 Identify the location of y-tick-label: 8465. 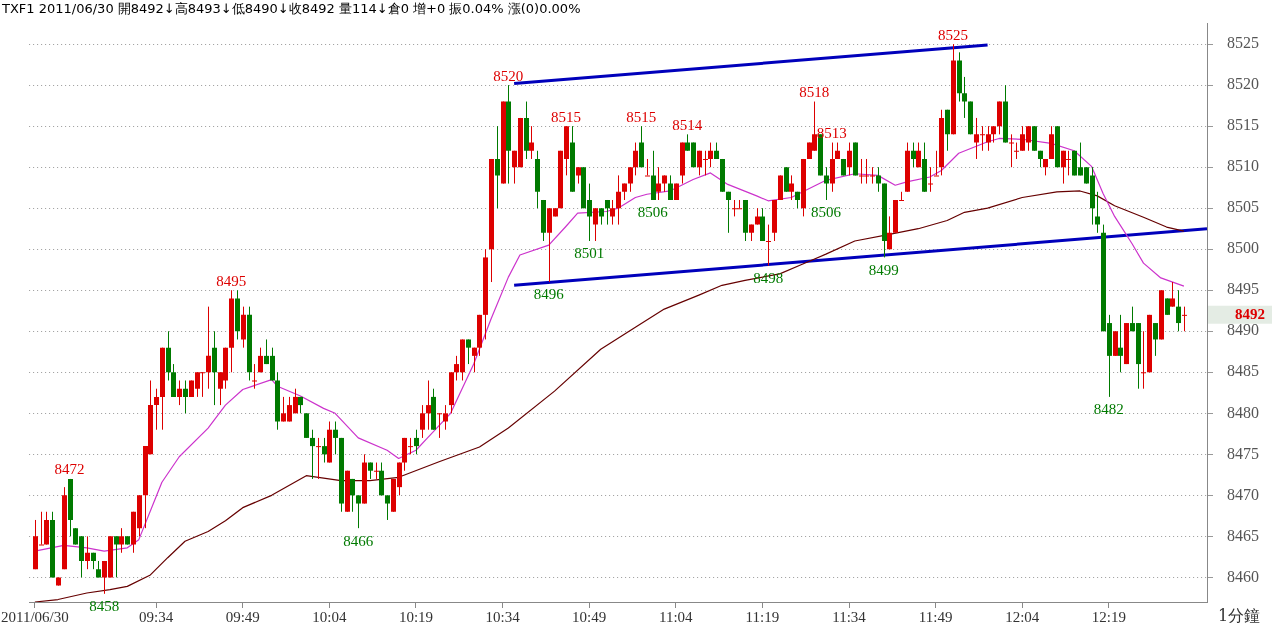
(1243, 535).